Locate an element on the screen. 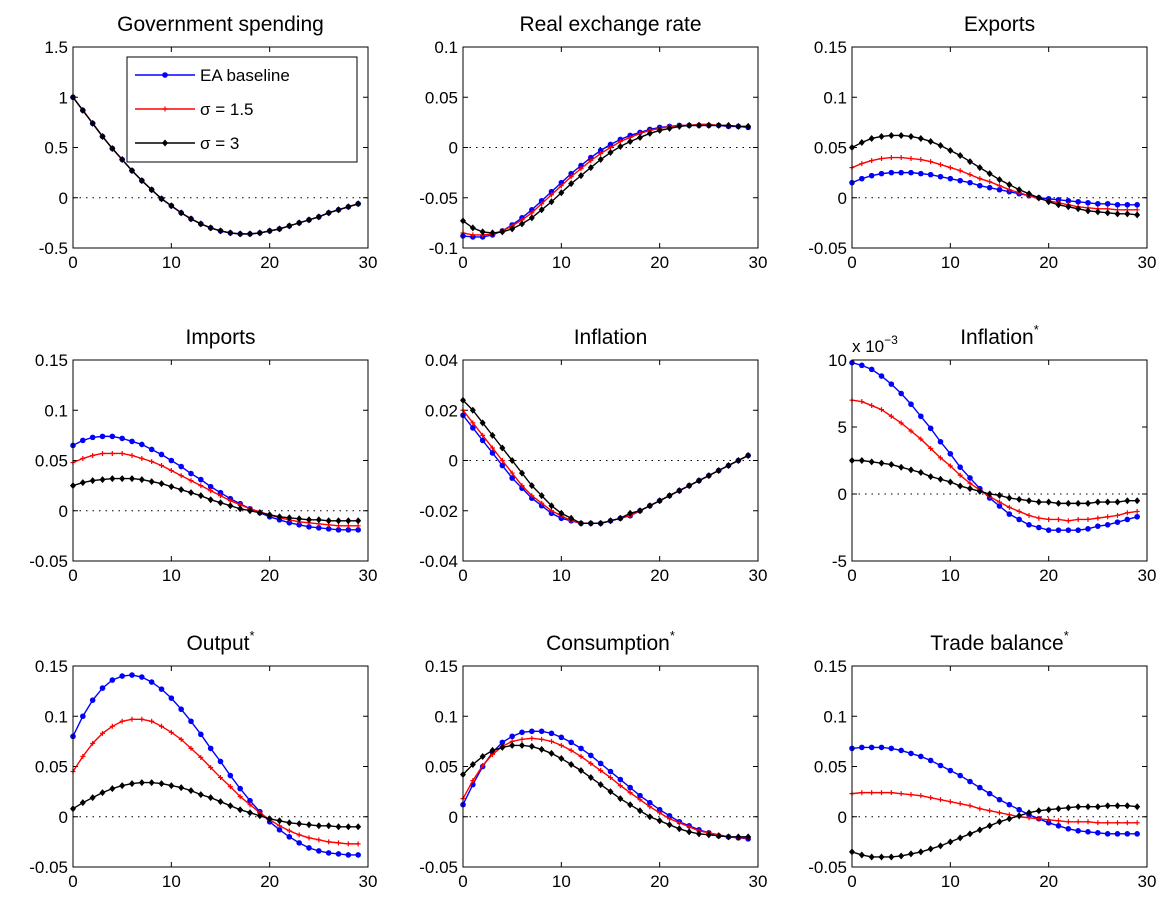 The image size is (1167, 905). chart-title: Output* is located at coordinates (220, 641).